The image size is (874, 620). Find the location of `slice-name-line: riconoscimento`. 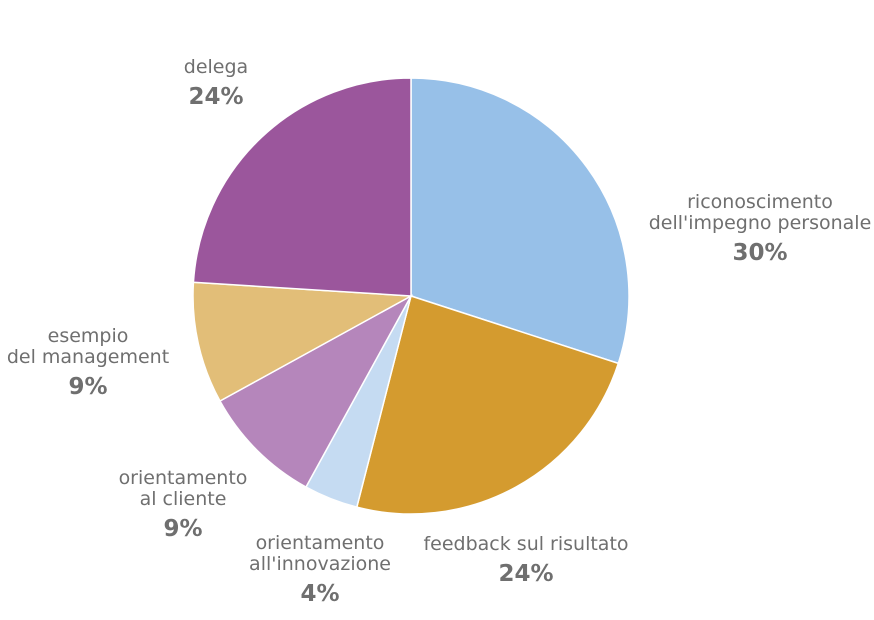

slice-name-line: riconoscimento is located at coordinates (760, 202).